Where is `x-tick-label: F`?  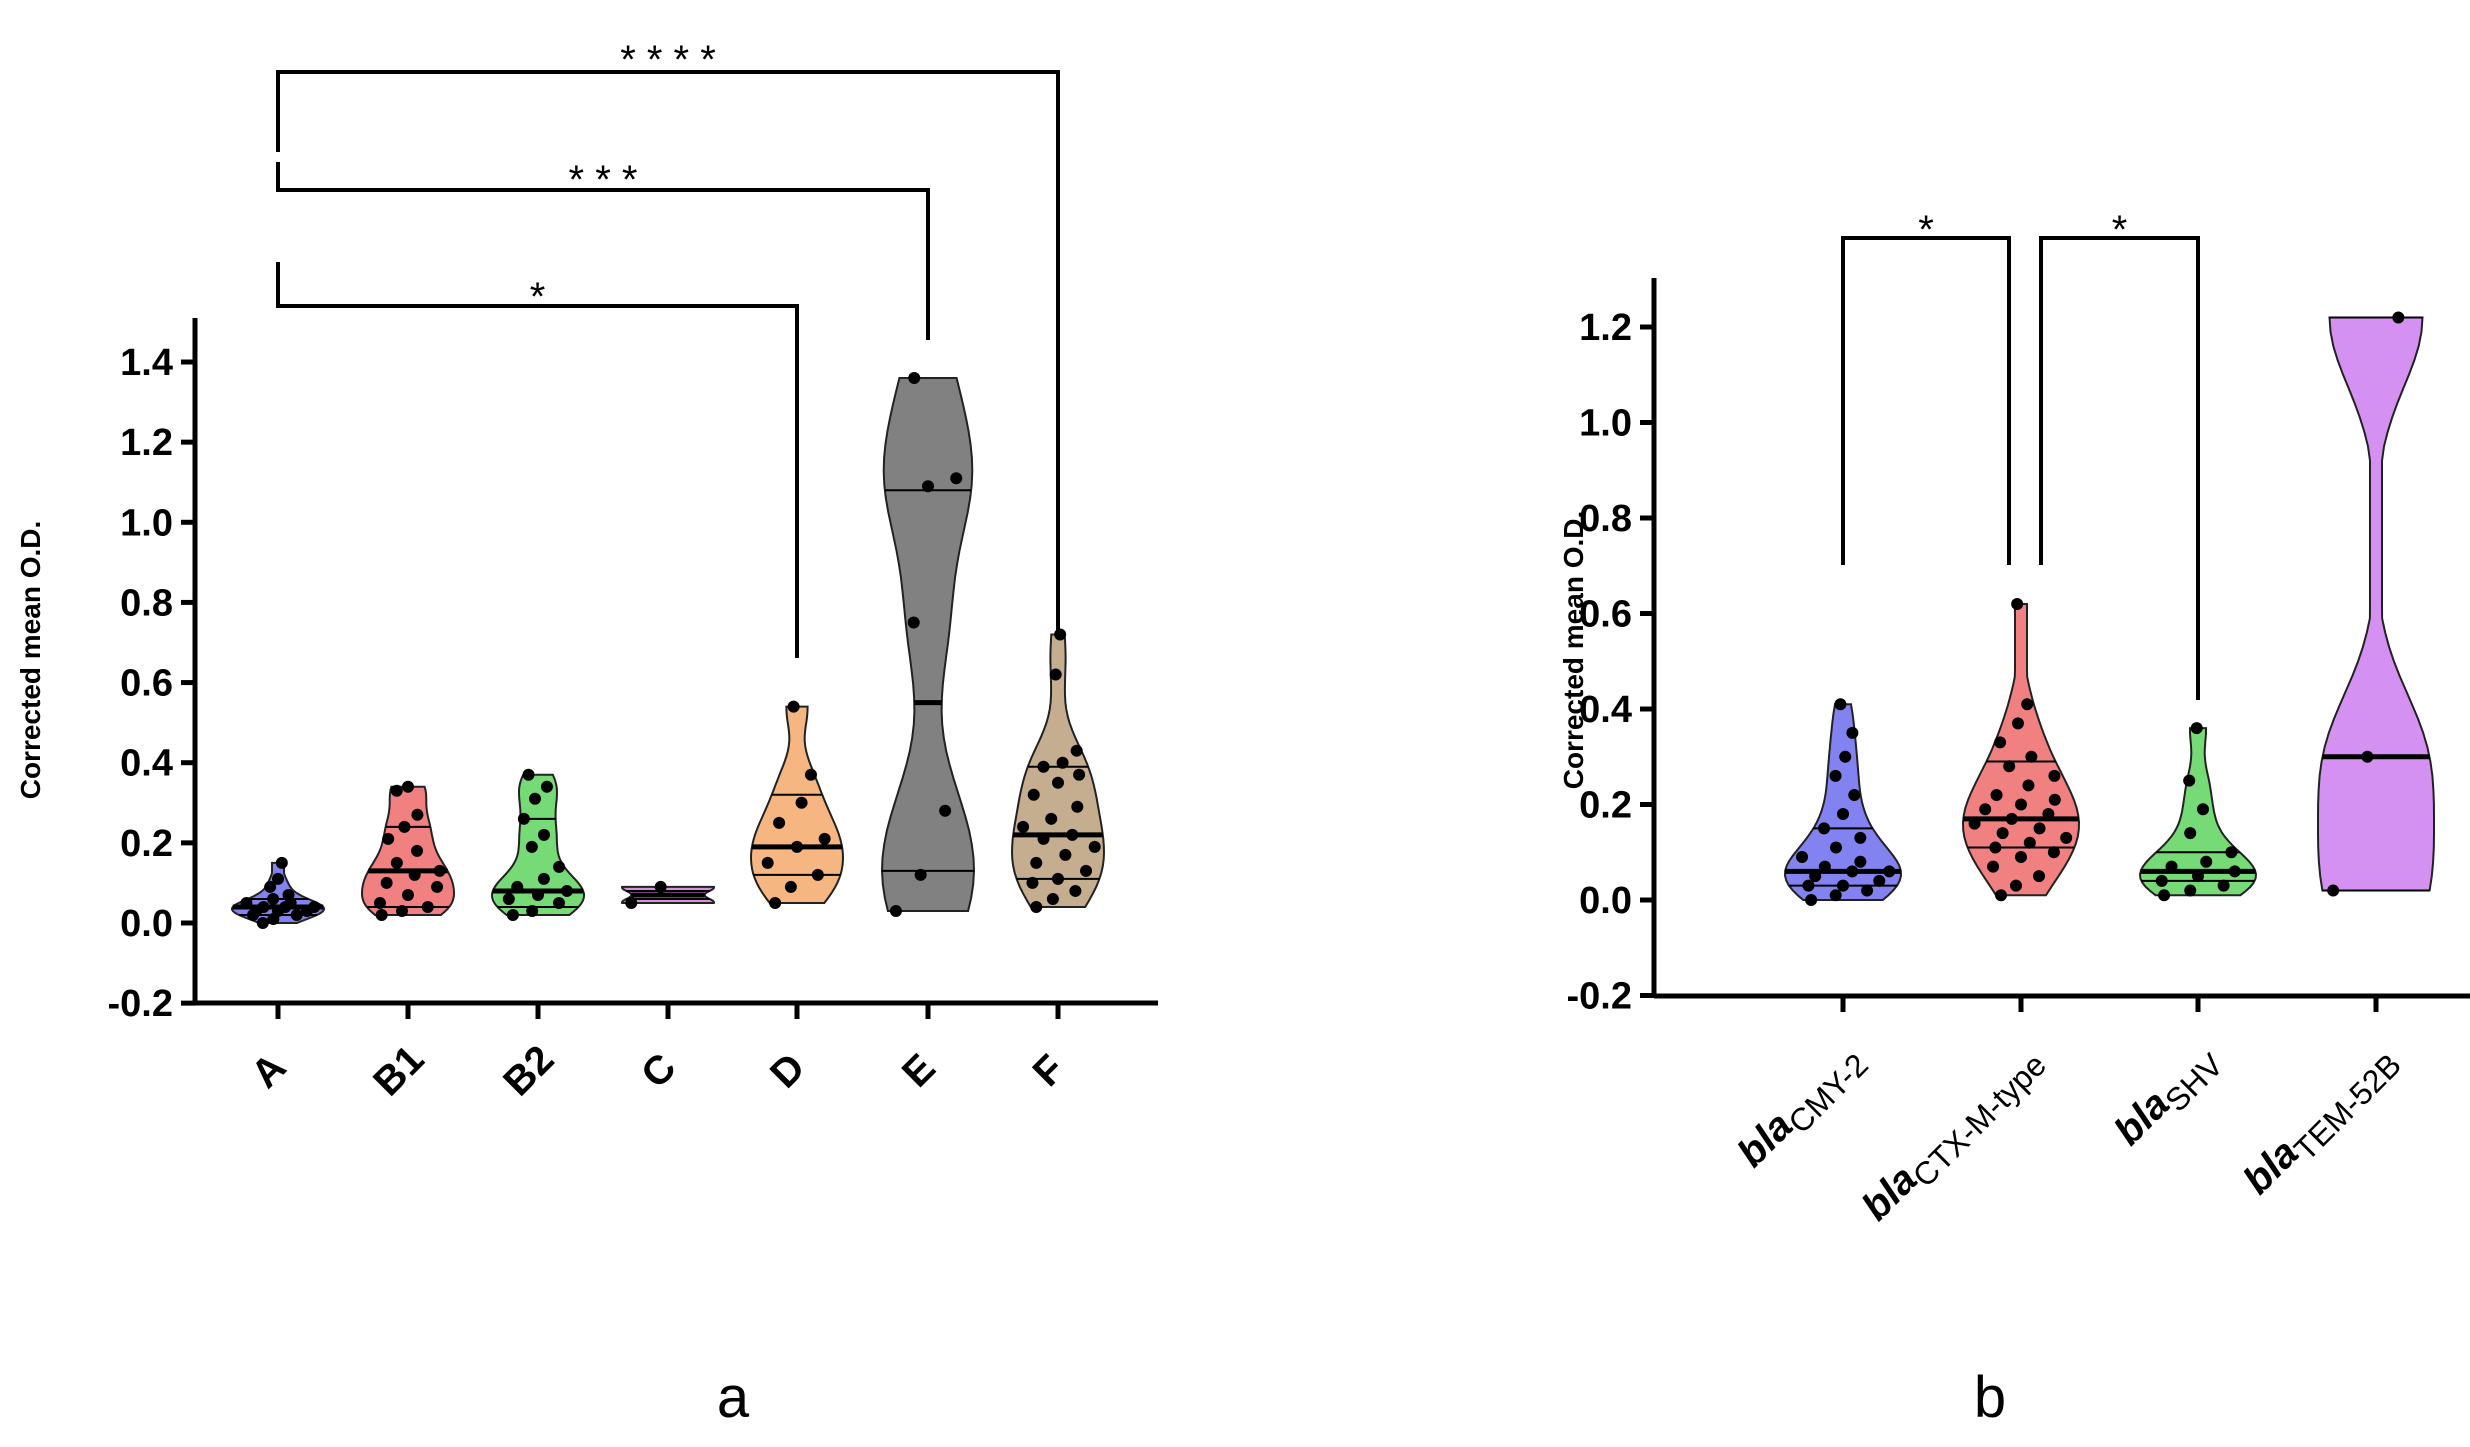
x-tick-label: F is located at coordinates (1049, 1071).